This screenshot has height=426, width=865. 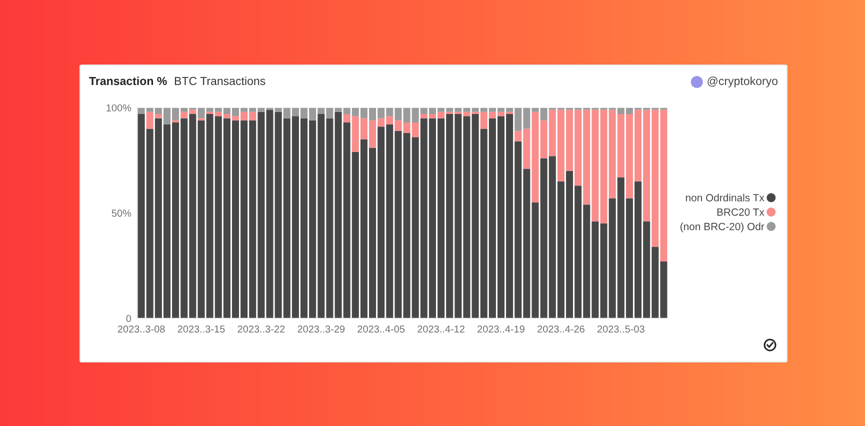 What do you see at coordinates (141, 329) in the screenshot?
I see `x-tick-label: 2023..3-08` at bounding box center [141, 329].